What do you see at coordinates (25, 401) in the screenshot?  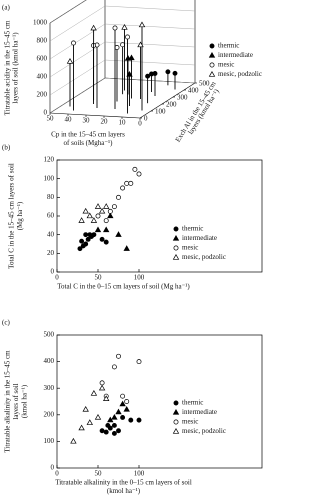 I see `axis-label: (kmol ha⁻¹)` at bounding box center [25, 401].